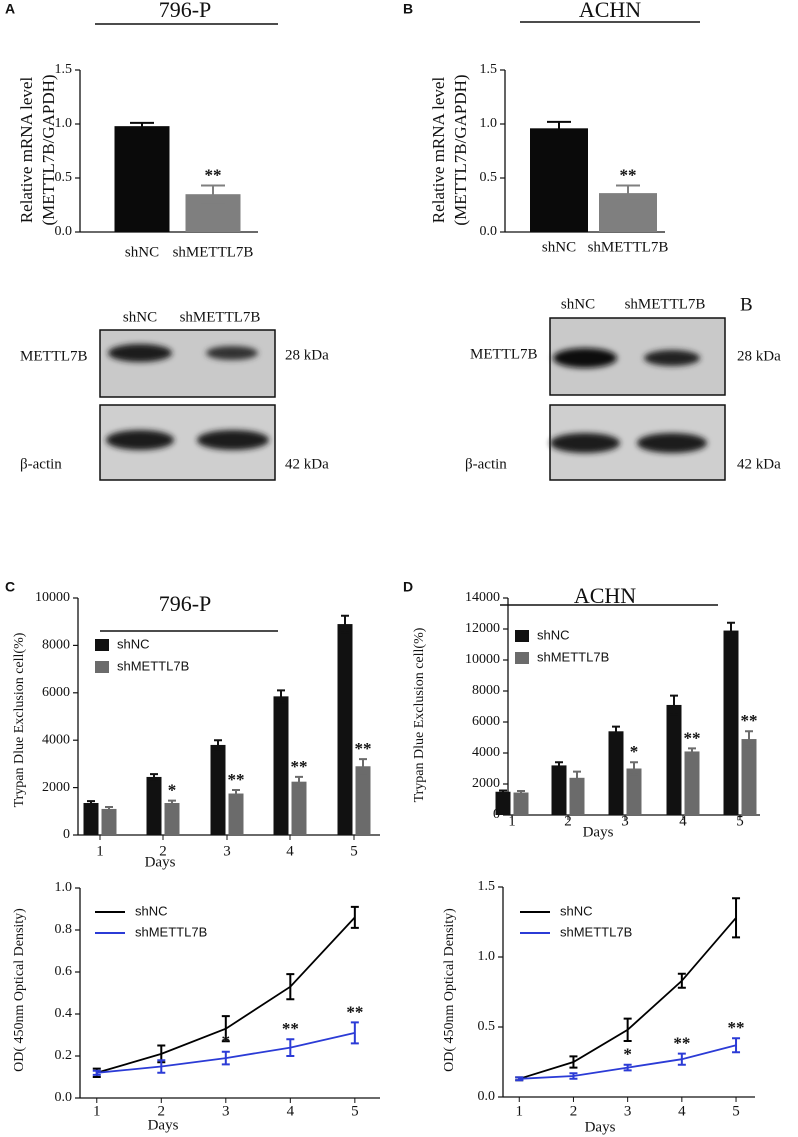 This screenshot has height=1137, width=798. I want to click on x-tick-label: shNC, so click(559, 247).